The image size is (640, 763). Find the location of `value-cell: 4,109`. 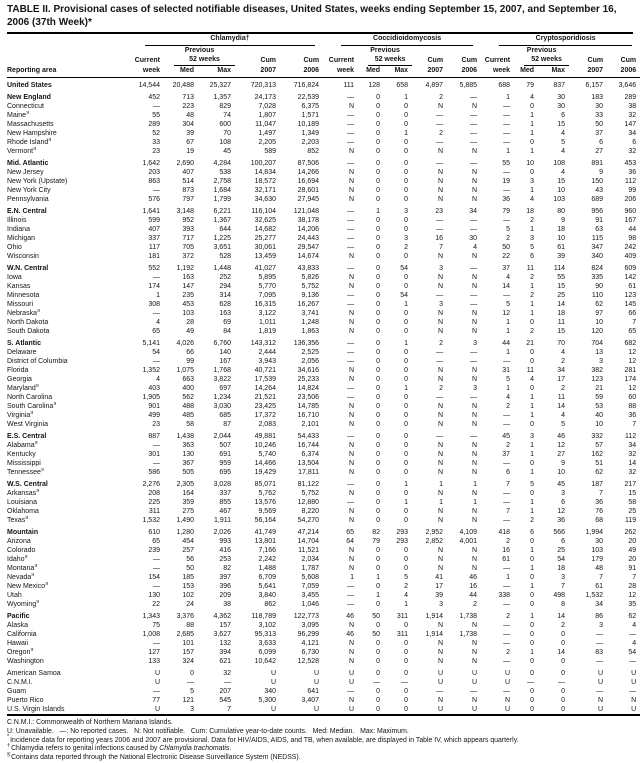

value-cell: 4,109 is located at coordinates (468, 532).